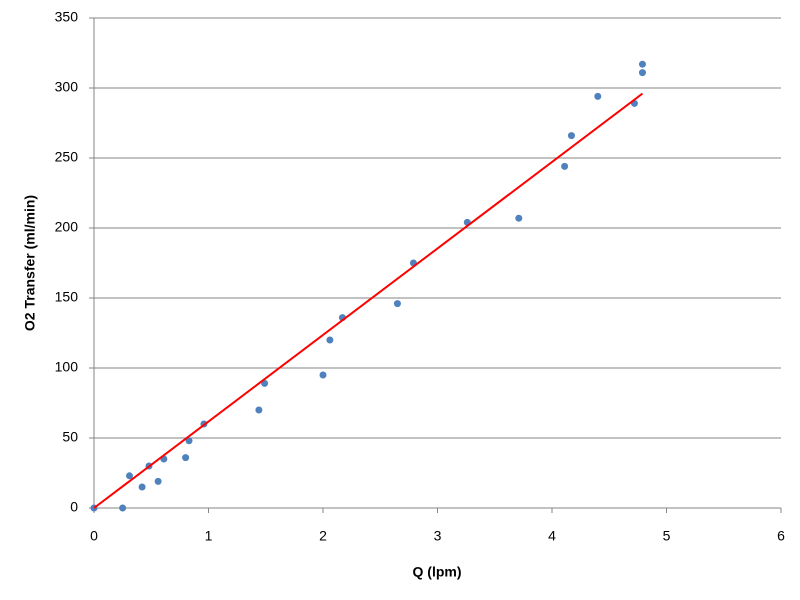 The height and width of the screenshot is (600, 800). What do you see at coordinates (94, 536) in the screenshot?
I see `x-tick-label: 0` at bounding box center [94, 536].